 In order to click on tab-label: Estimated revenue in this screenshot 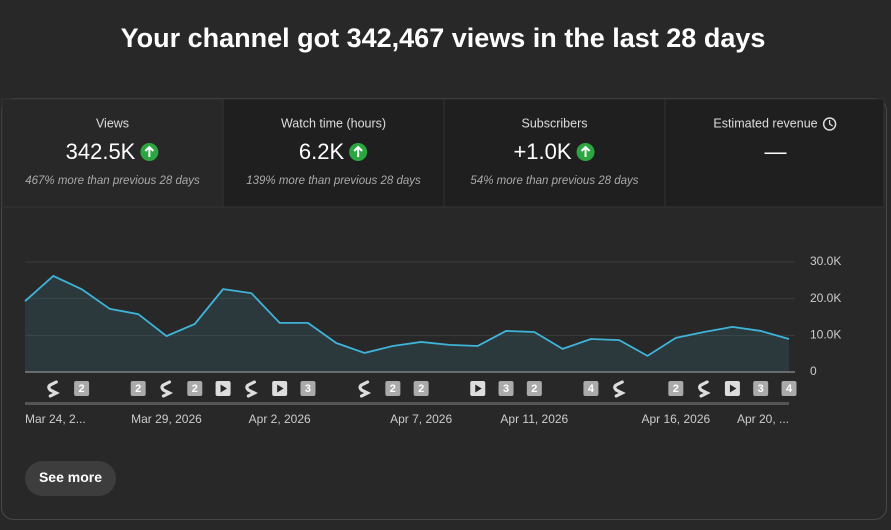, I will do `click(765, 123)`.